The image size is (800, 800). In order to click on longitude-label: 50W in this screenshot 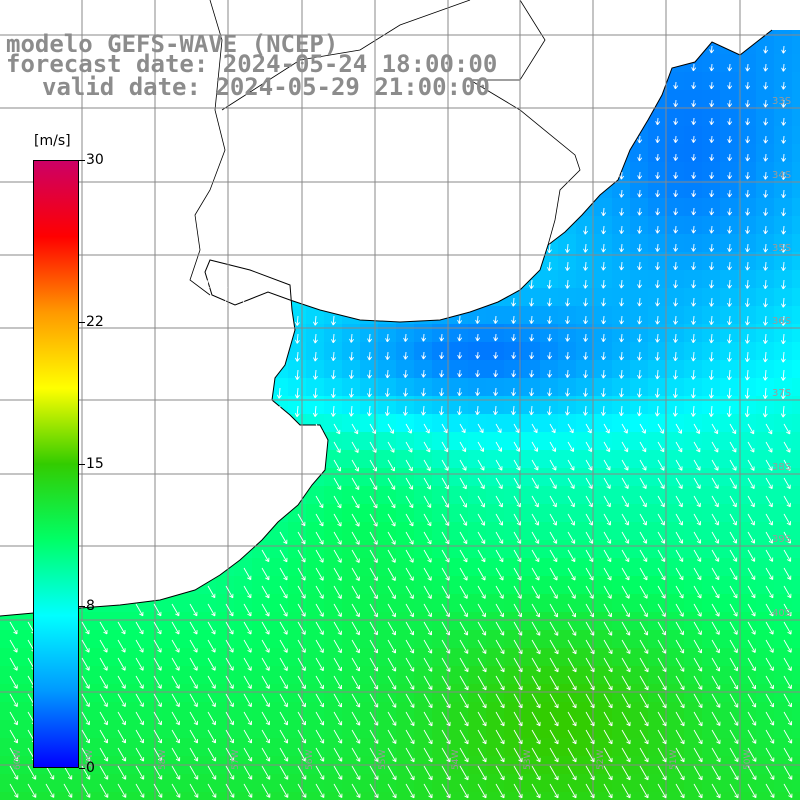, I will do `click(748, 760)`.